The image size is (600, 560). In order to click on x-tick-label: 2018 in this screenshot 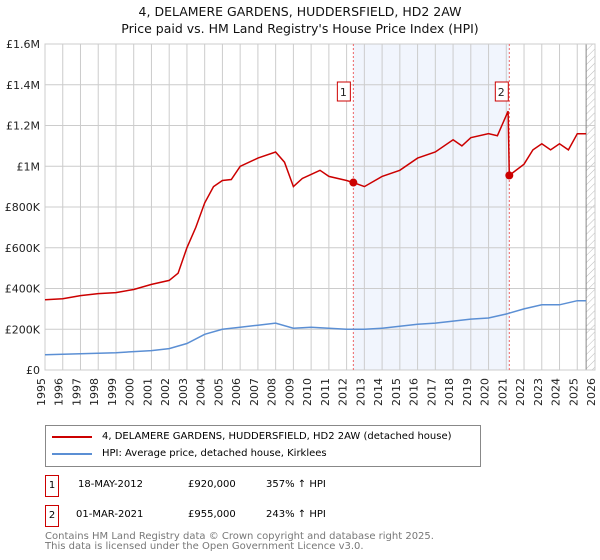, I will do `click(449, 392)`.